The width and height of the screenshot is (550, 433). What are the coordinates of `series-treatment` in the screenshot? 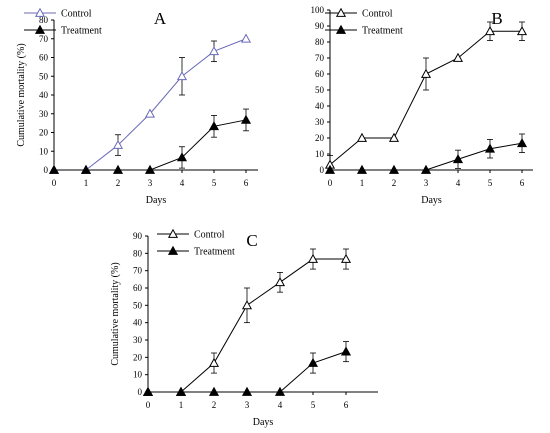 It's located at (150, 141).